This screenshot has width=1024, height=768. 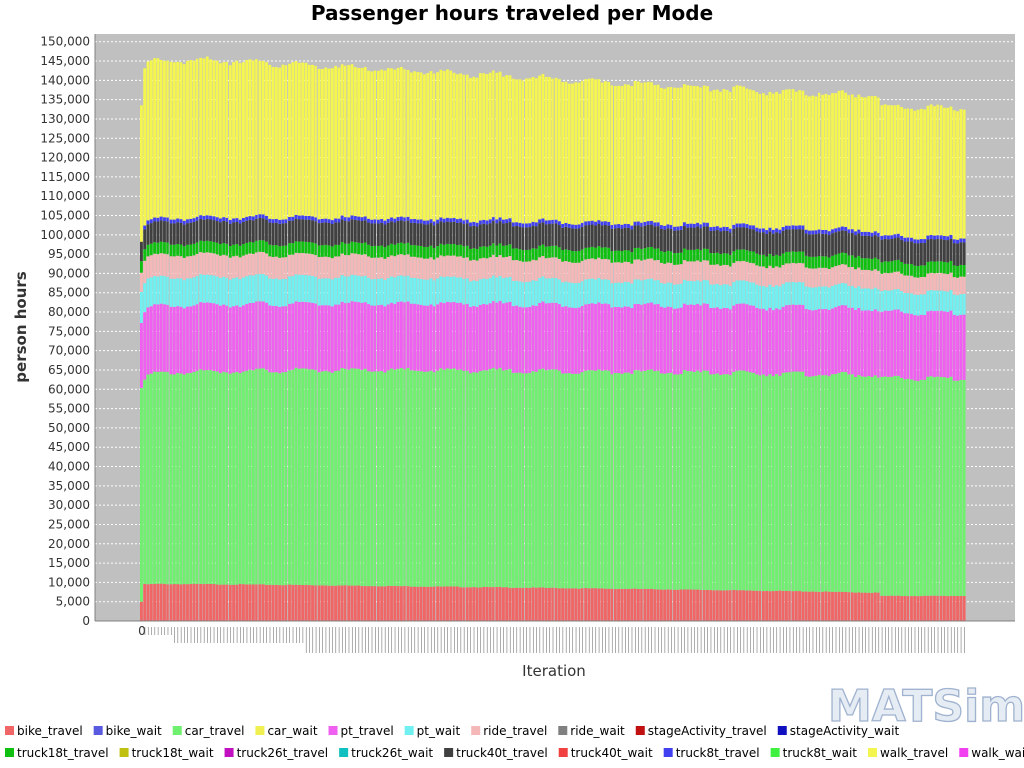 What do you see at coordinates (292, 731) in the screenshot?
I see `legend-entry: car_wait` at bounding box center [292, 731].